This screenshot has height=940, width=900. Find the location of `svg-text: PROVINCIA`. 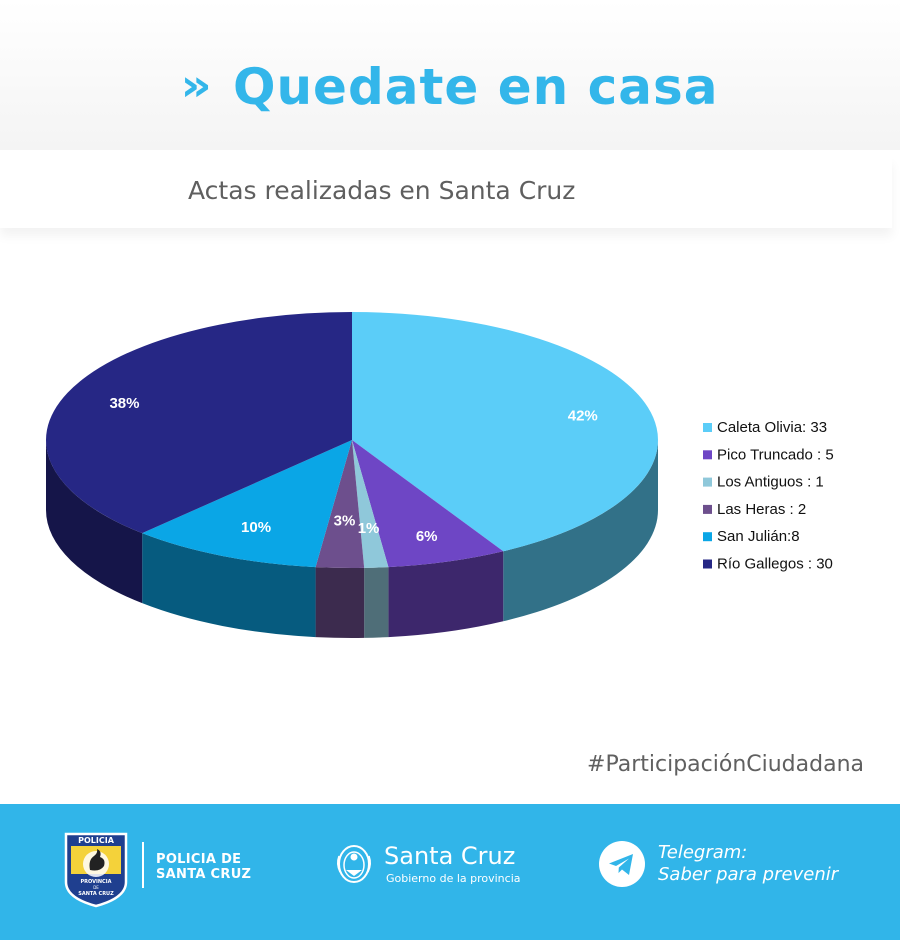

svg-text: PROVINCIA is located at coordinates (96, 882).